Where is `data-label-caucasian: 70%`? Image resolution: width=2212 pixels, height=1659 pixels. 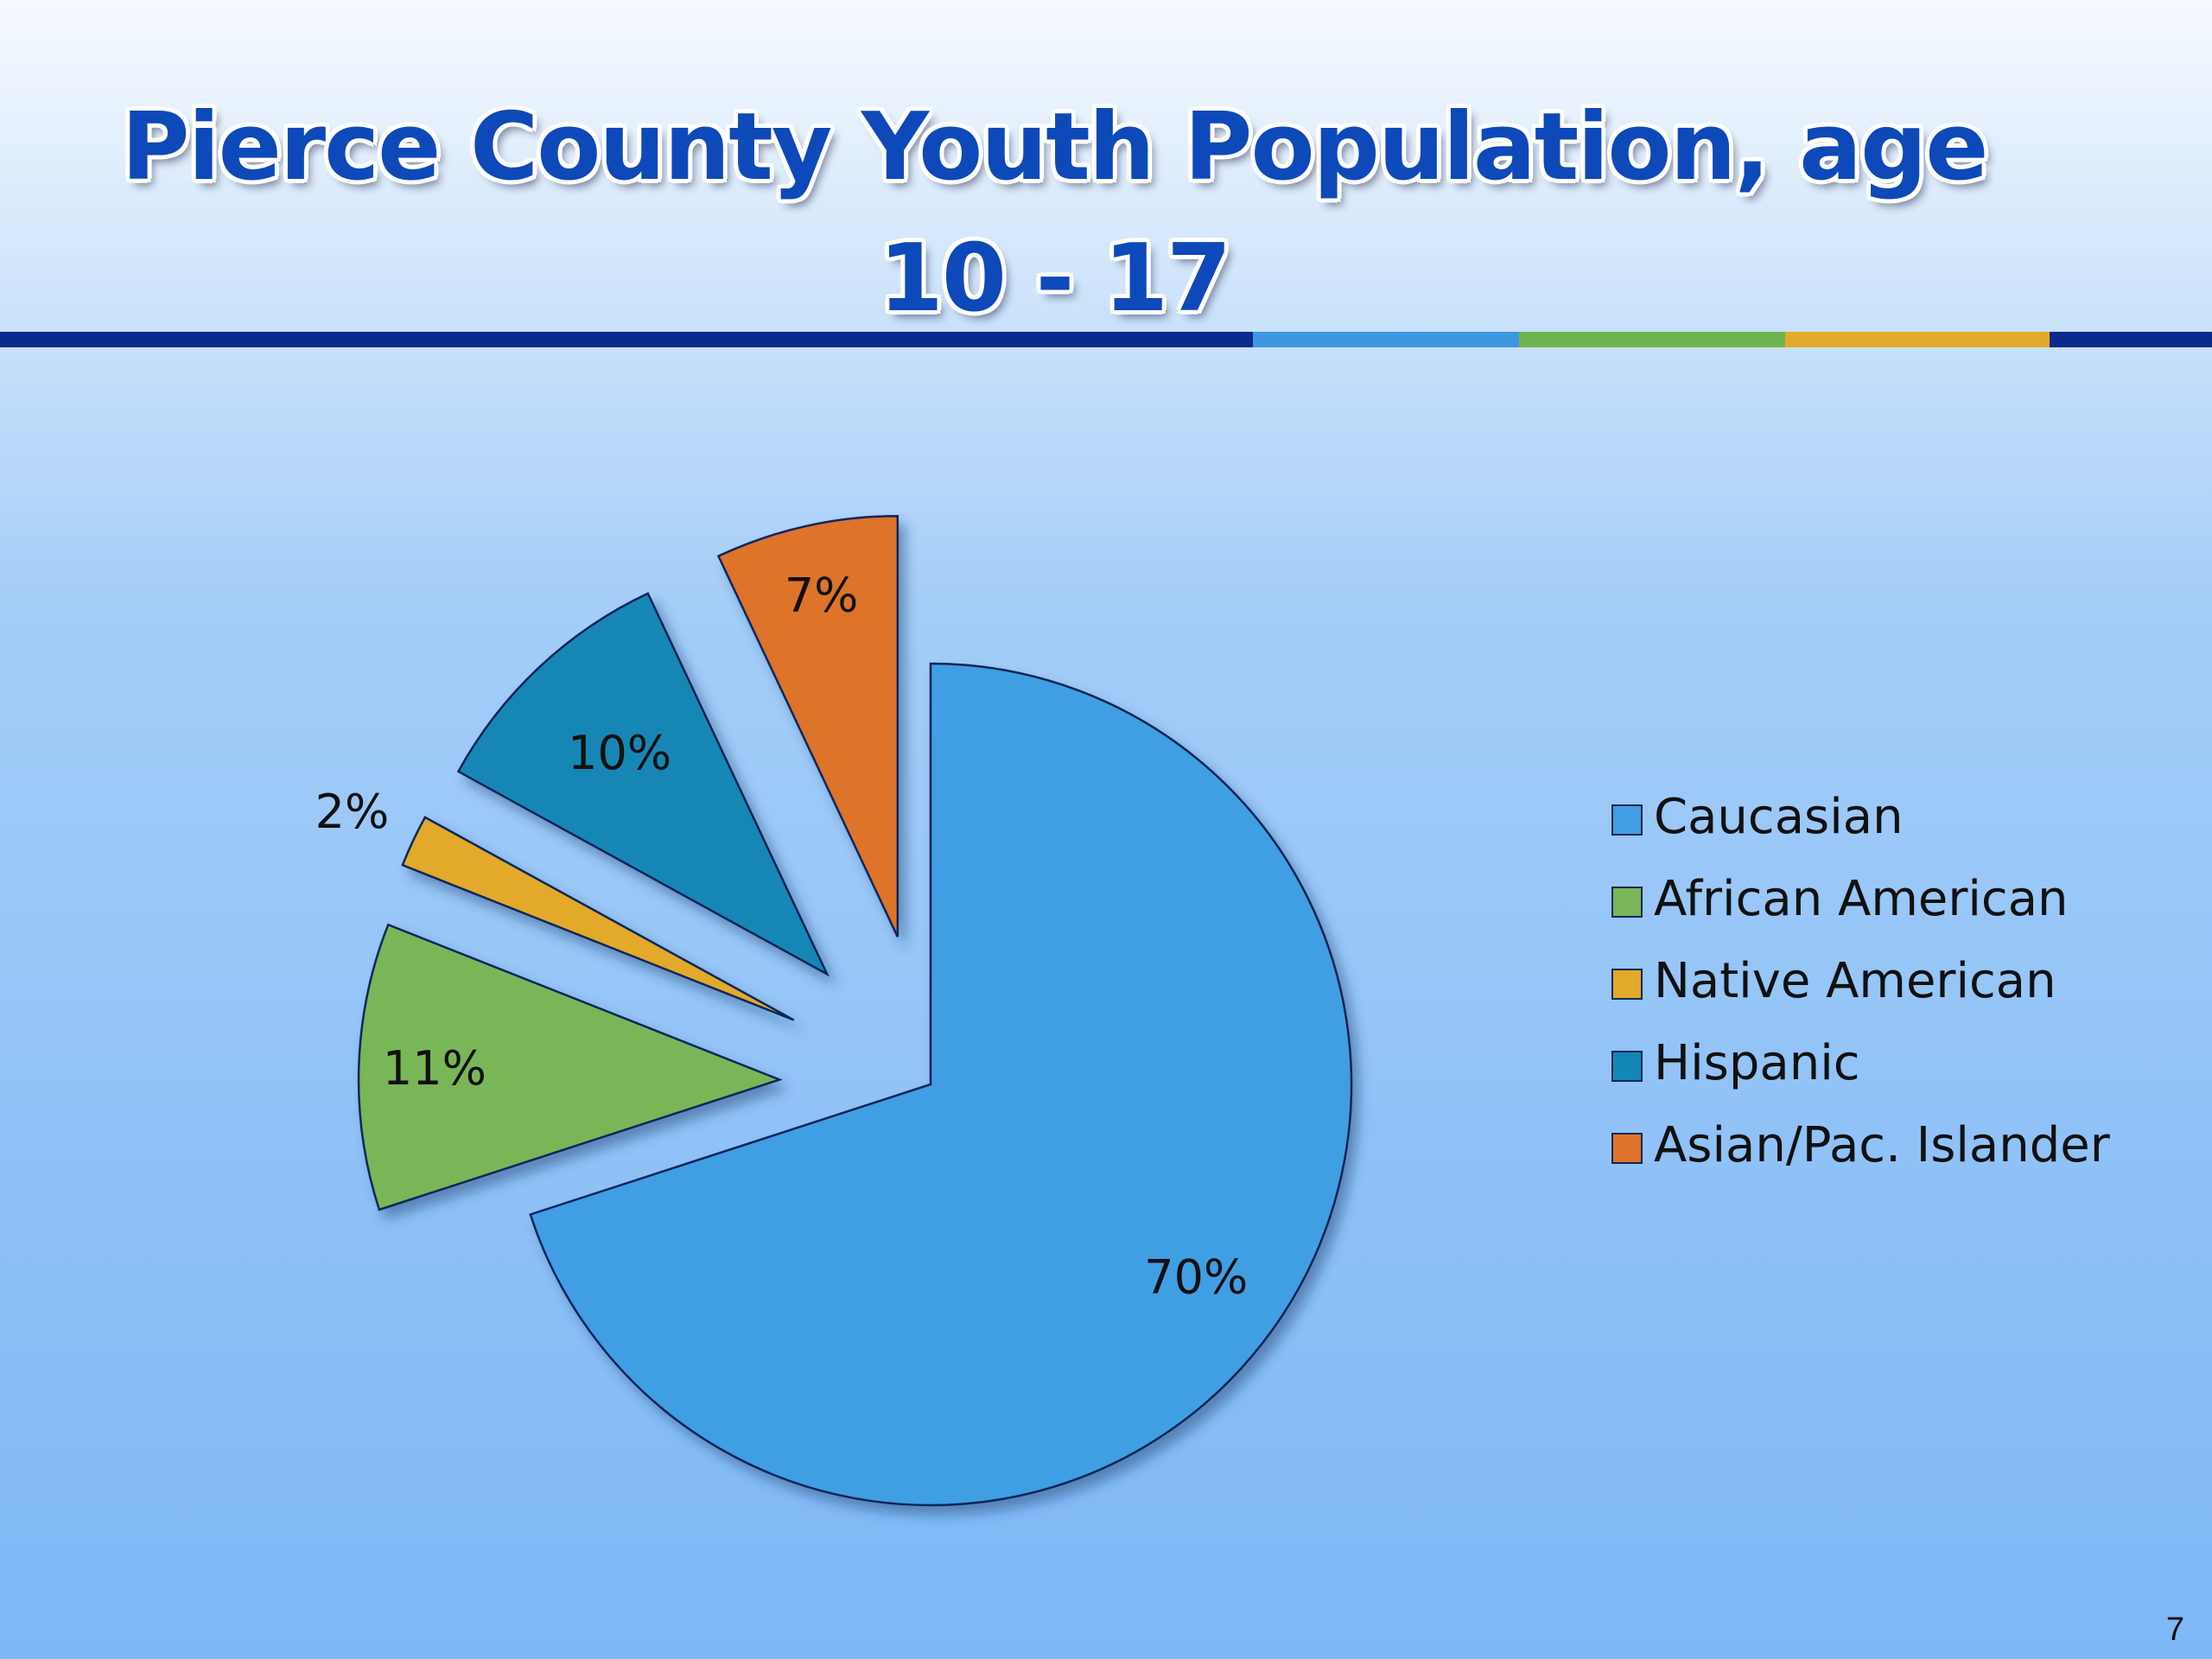 data-label-caucasian: 70% is located at coordinates (1196, 1276).